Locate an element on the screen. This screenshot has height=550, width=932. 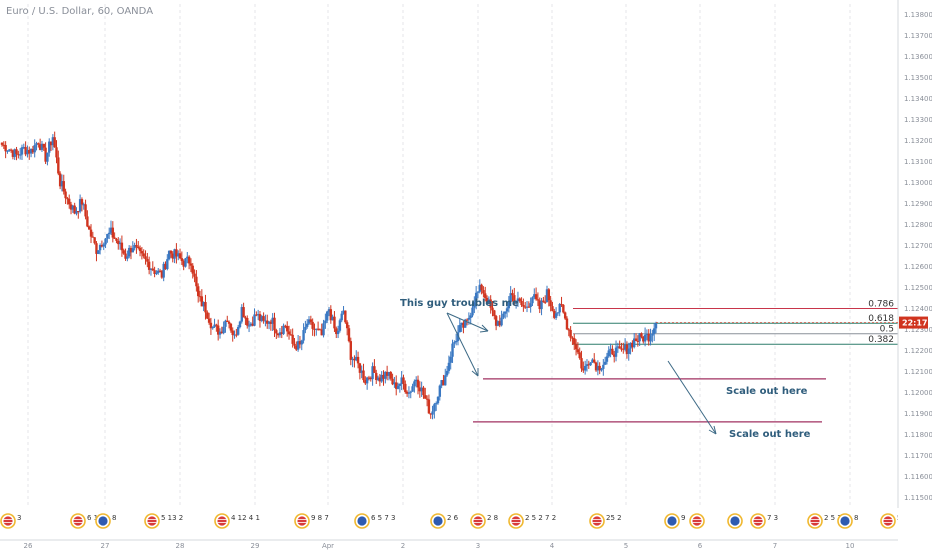
event-counts: 8 is located at coordinates (114, 518).